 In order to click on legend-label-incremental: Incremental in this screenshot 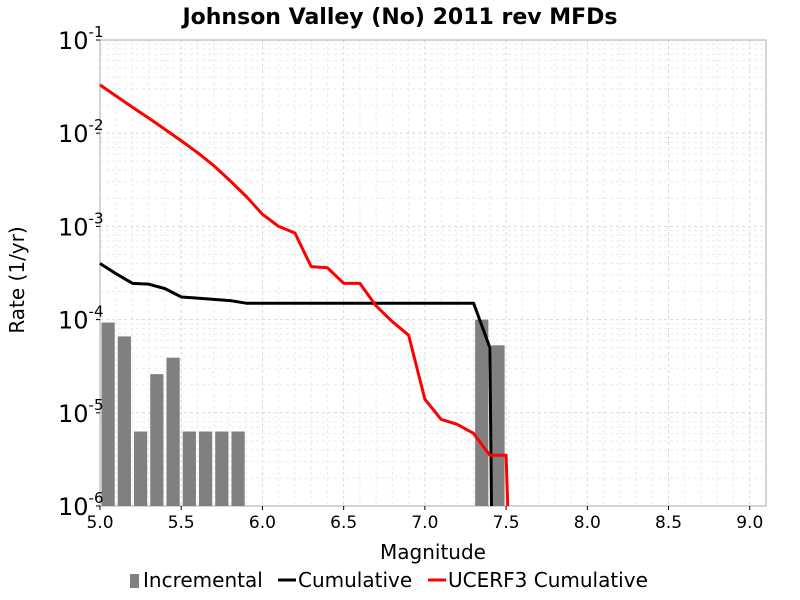, I will do `click(203, 580)`.